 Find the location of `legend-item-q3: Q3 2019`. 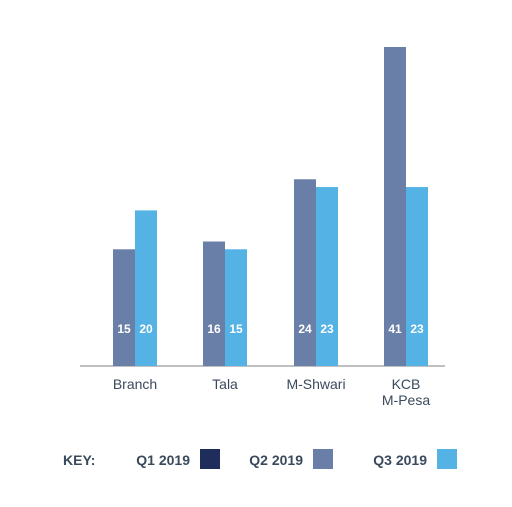

legend-item-q3: Q3 2019 is located at coordinates (408, 461).